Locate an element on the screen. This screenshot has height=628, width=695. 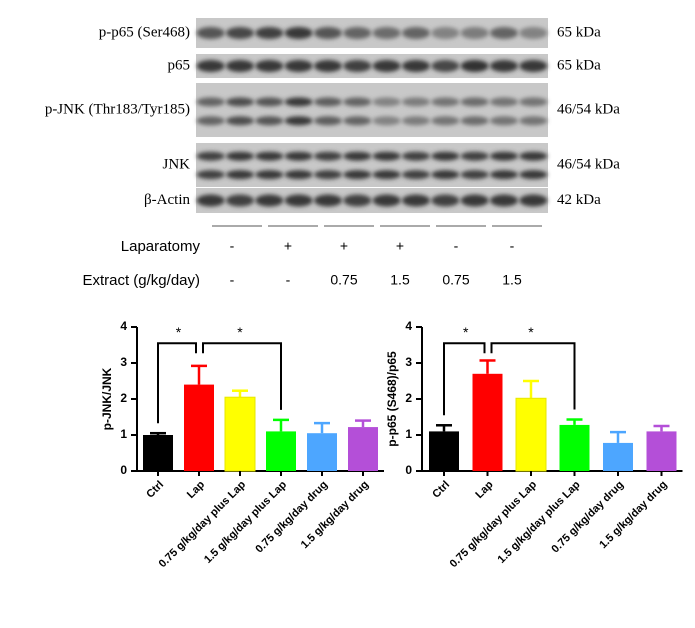
condition-value: + is located at coordinates (400, 246).